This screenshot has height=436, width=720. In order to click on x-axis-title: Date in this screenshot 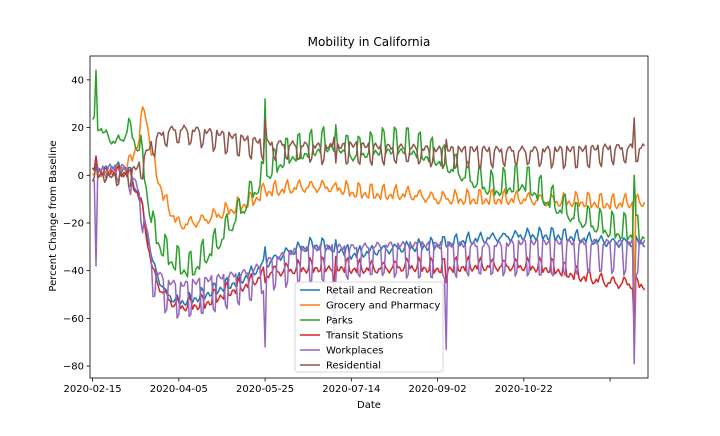, I will do `click(369, 405)`.